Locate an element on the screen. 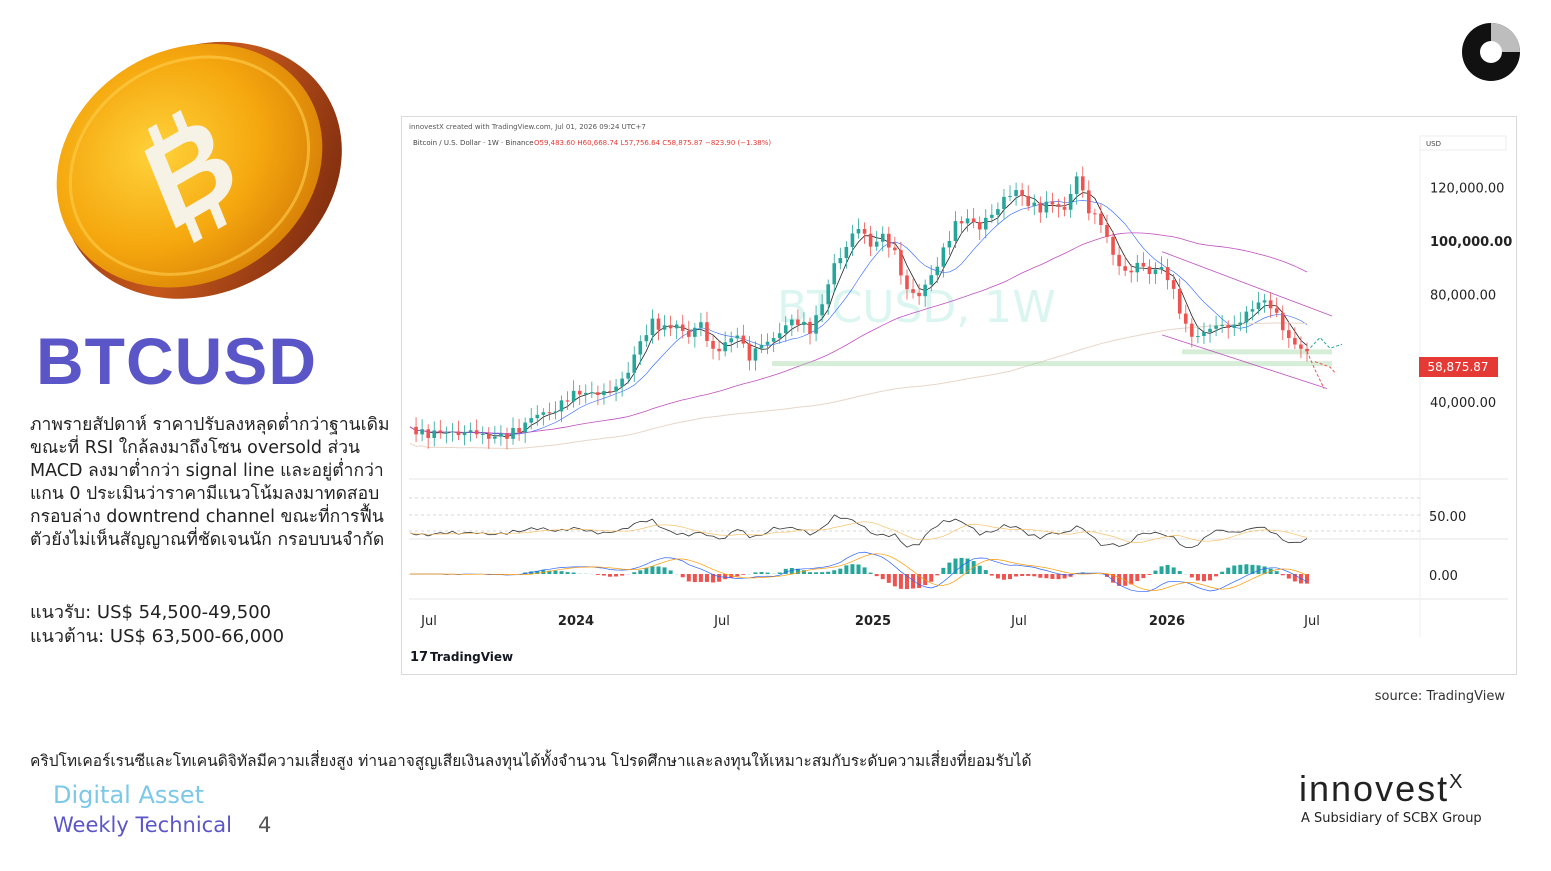  ma-200-line is located at coordinates (858, 386).